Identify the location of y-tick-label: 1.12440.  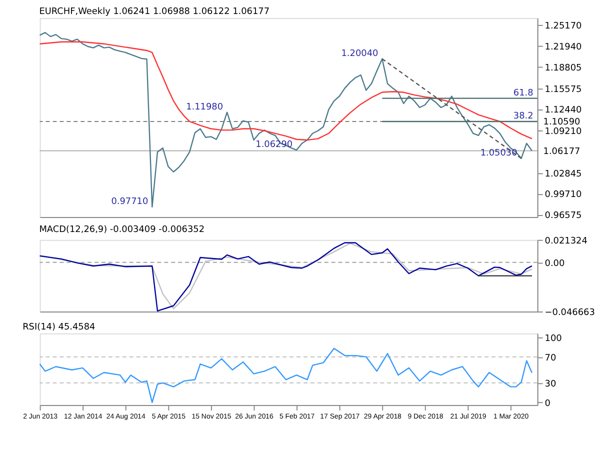
(563, 111).